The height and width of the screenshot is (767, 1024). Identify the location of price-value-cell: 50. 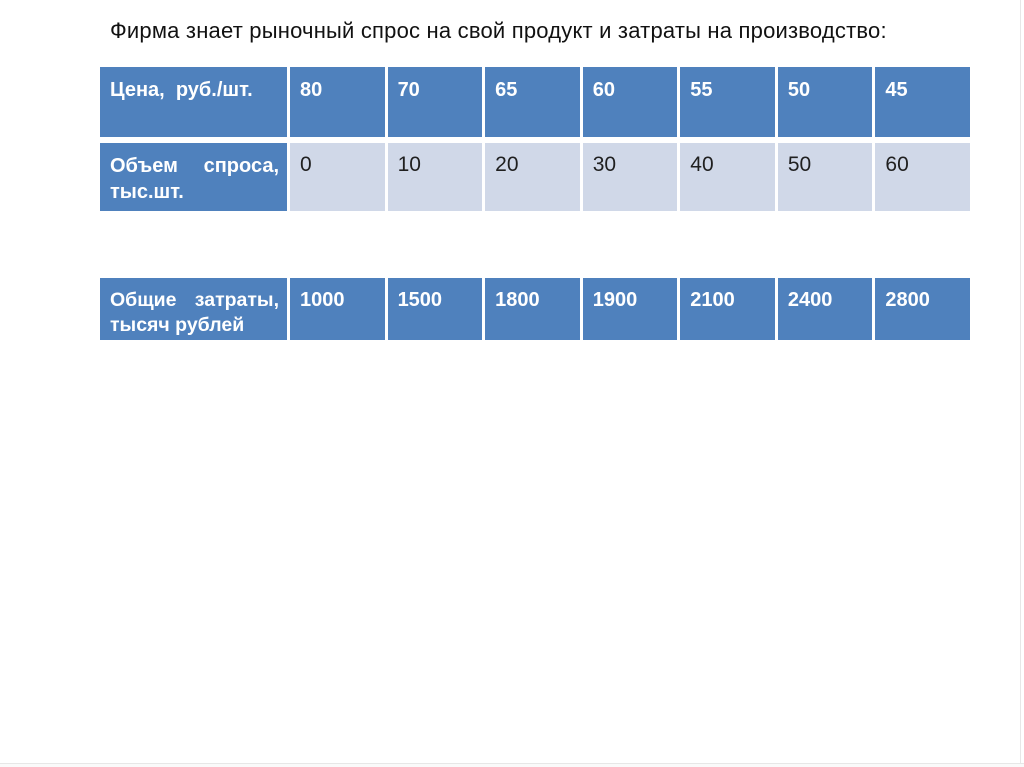
(825, 102).